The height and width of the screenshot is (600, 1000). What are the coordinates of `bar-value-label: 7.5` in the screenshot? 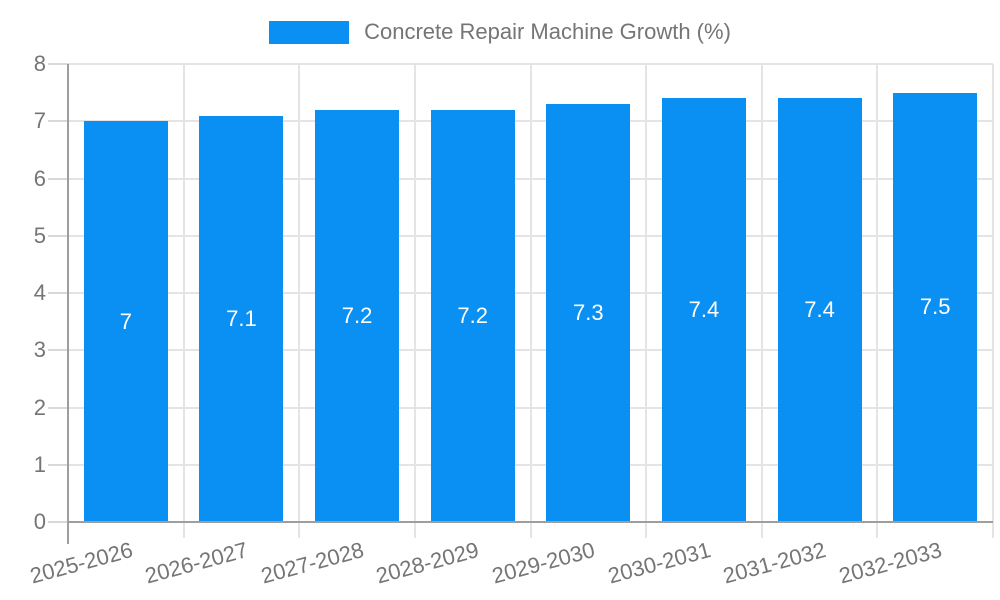 It's located at (935, 307).